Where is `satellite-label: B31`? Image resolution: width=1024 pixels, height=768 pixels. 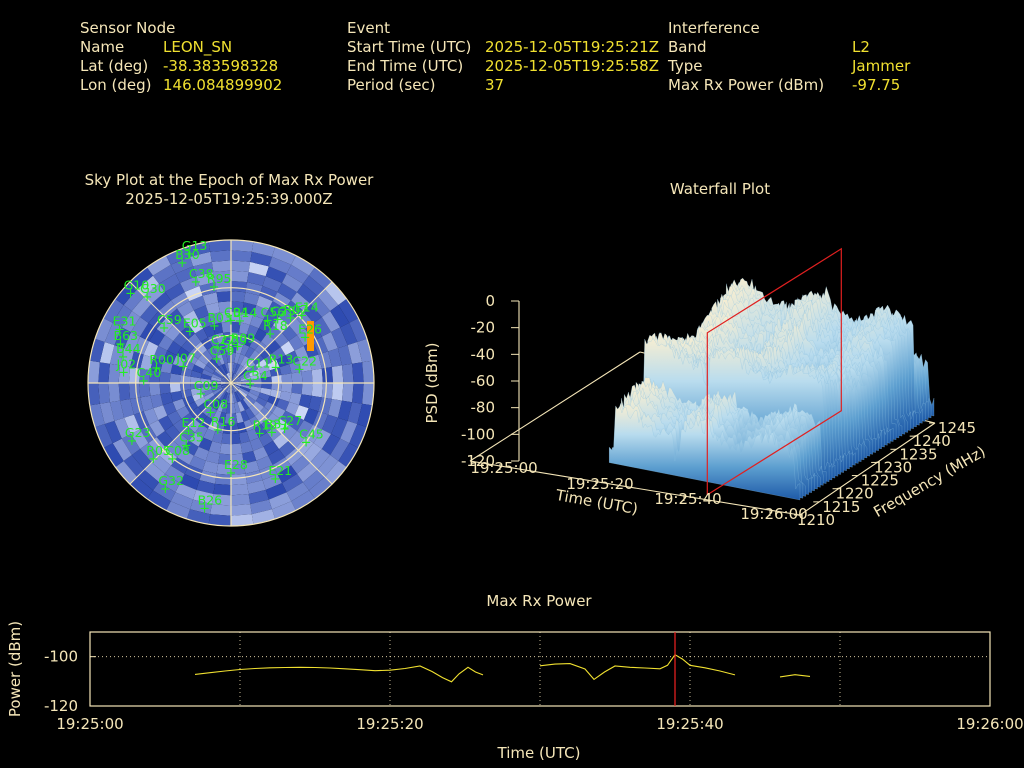 satellite-label: B31 is located at coordinates (277, 424).